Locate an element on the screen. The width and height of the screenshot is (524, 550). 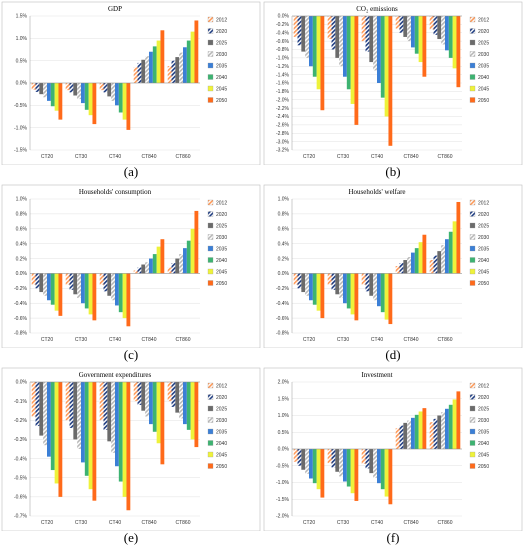
bar-ct40-2035 is located at coordinates (379, 466).